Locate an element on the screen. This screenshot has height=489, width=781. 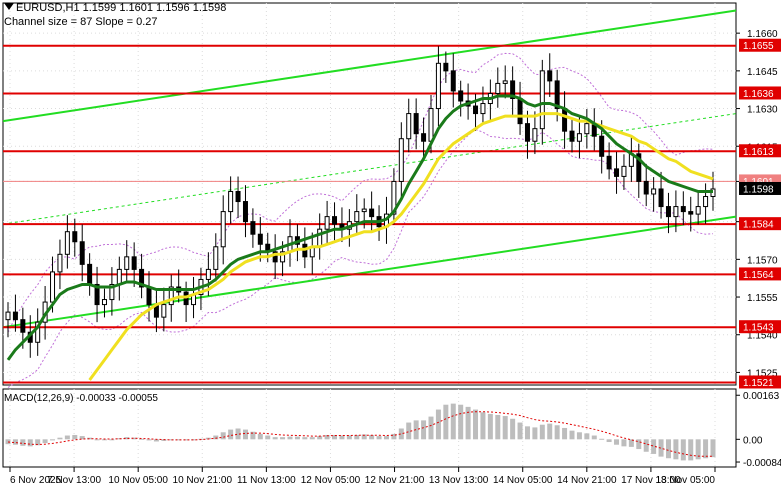
level-label: 1.1636 is located at coordinates (758, 94).